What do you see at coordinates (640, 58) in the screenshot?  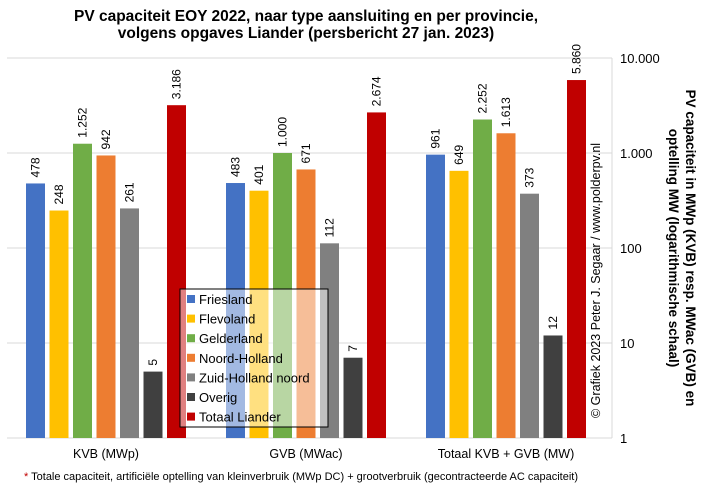 I see `y-tick-label: 10.000` at bounding box center [640, 58].